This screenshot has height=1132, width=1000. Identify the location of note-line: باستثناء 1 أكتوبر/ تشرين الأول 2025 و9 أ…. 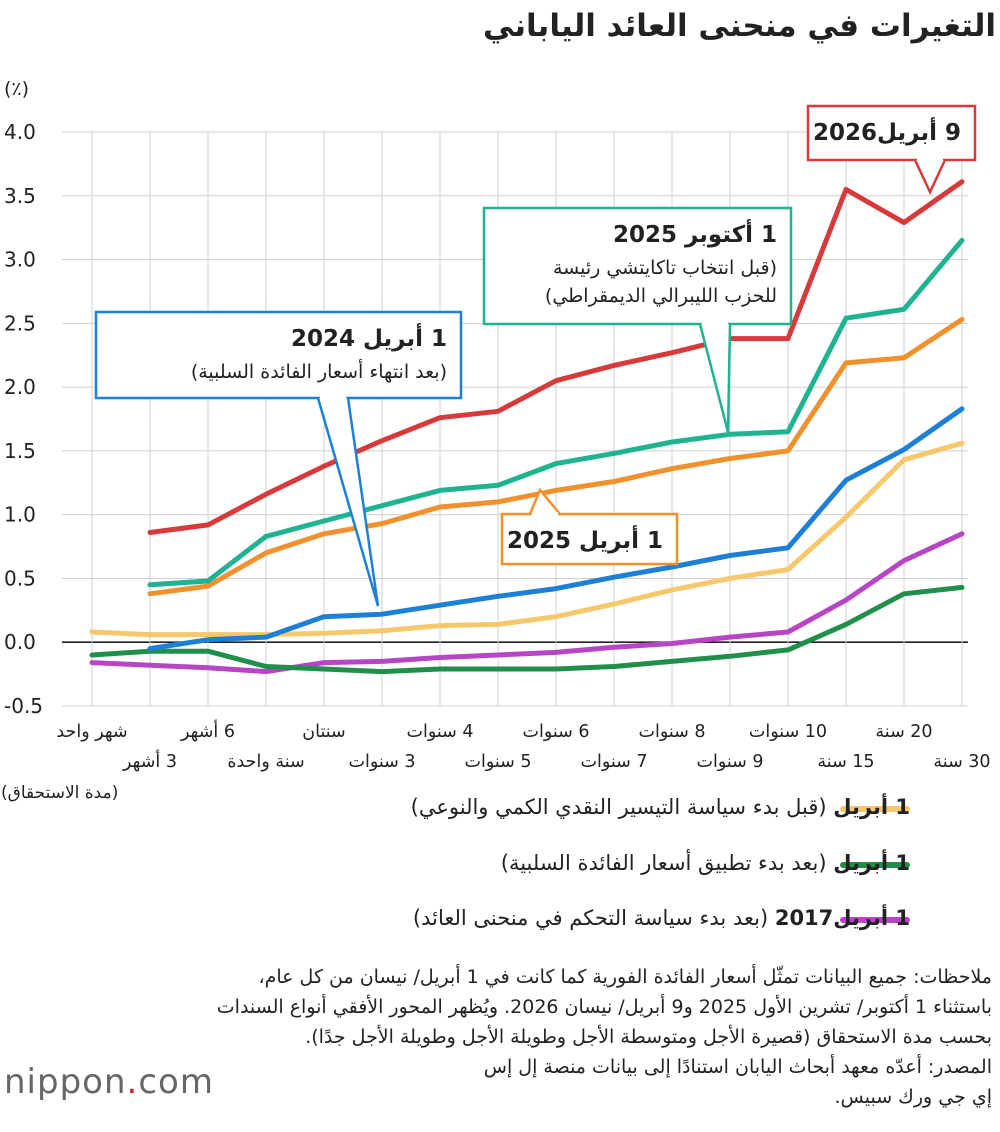
(604, 1007).